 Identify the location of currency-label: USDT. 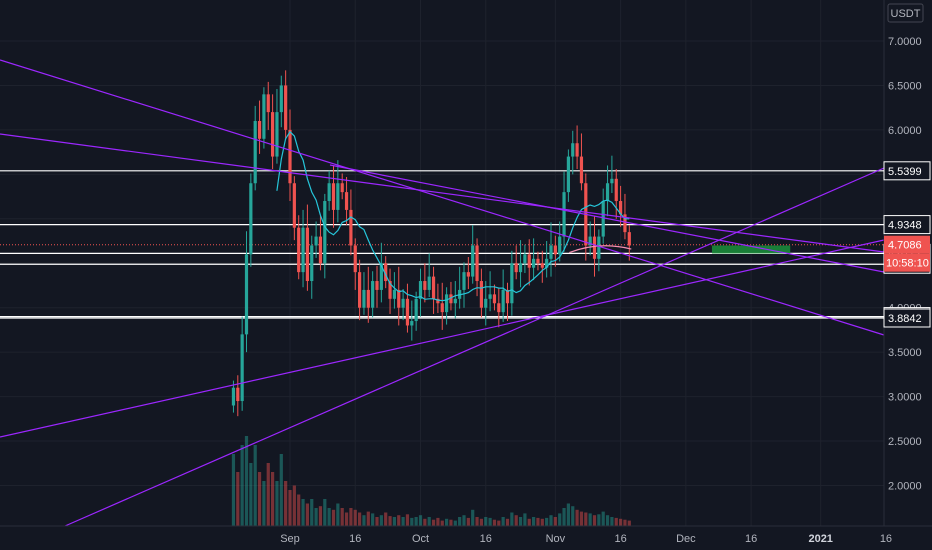
(906, 14).